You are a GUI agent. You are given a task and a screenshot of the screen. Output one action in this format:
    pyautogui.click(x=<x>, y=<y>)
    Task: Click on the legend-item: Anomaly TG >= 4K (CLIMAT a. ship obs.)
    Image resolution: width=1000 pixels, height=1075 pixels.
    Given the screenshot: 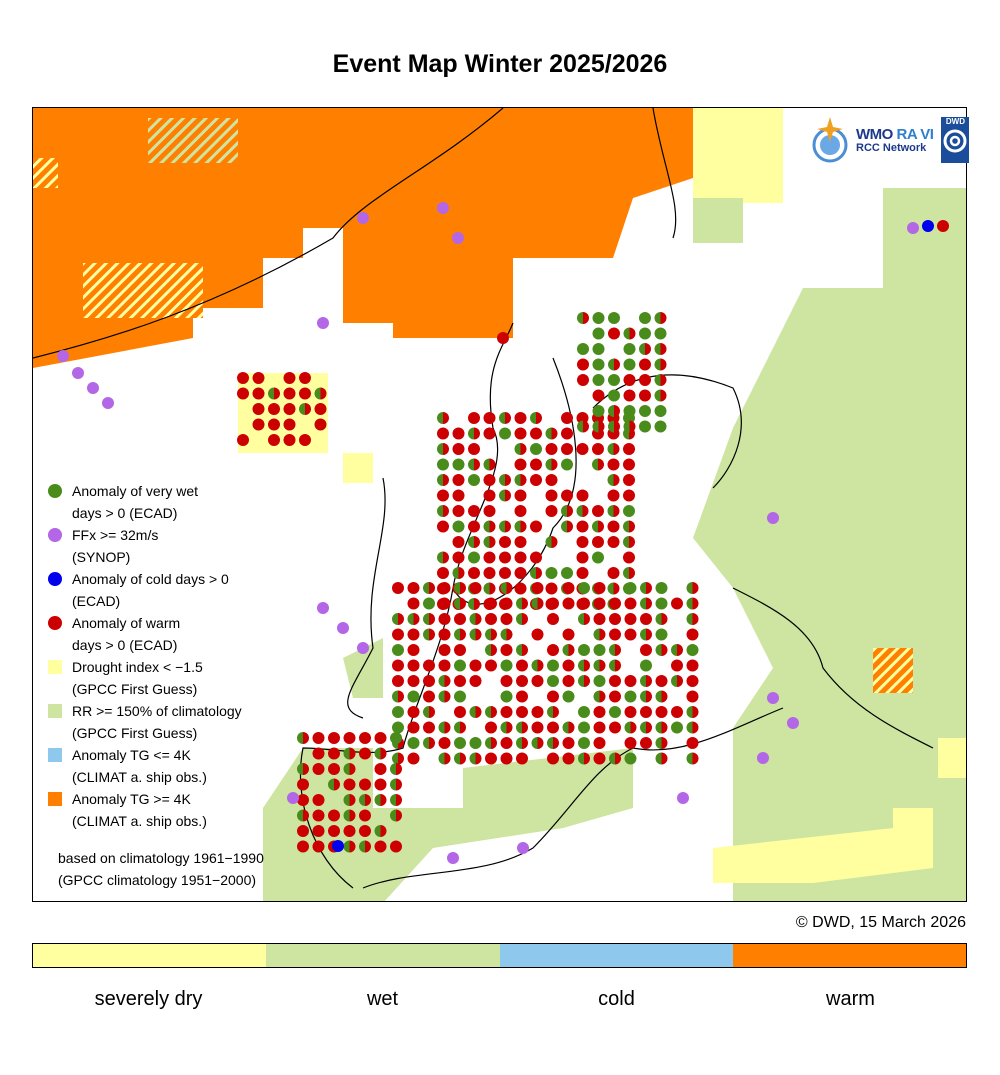 What is the action you would take?
    pyautogui.click(x=145, y=810)
    